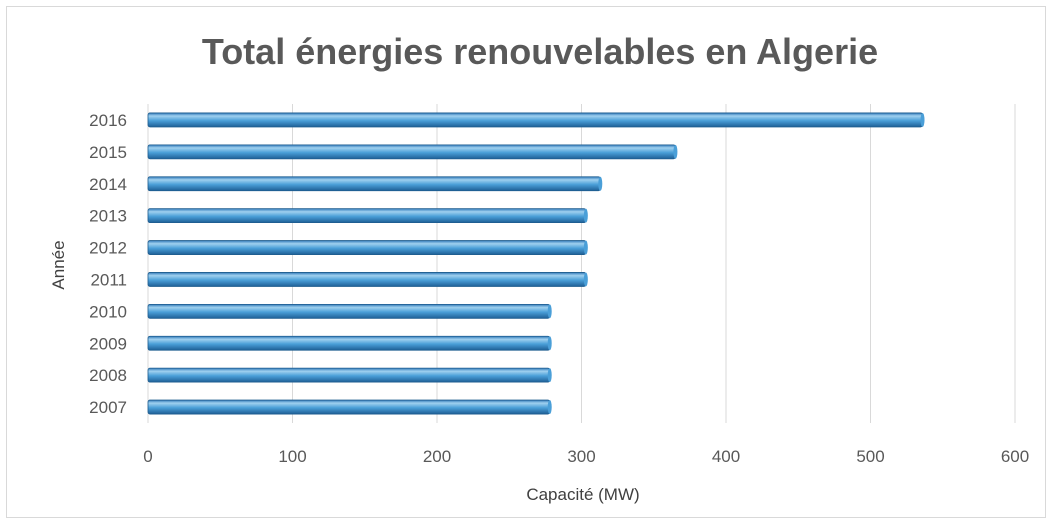  What do you see at coordinates (367, 247) in the screenshot?
I see `bar-2012` at bounding box center [367, 247].